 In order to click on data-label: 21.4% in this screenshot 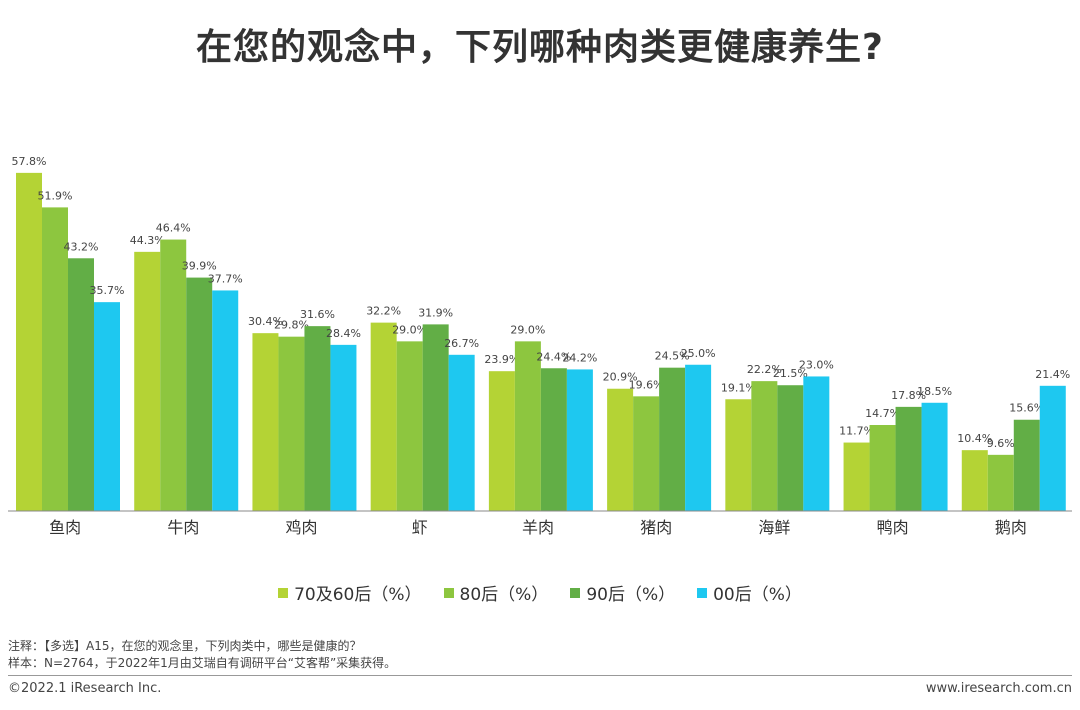, I will do `click(1052, 374)`.